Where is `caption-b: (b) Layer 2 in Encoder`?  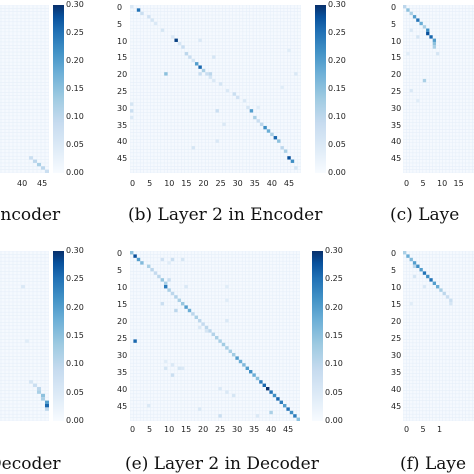 caption-b: (b) Layer 2 in Encoder is located at coordinates (225, 215).